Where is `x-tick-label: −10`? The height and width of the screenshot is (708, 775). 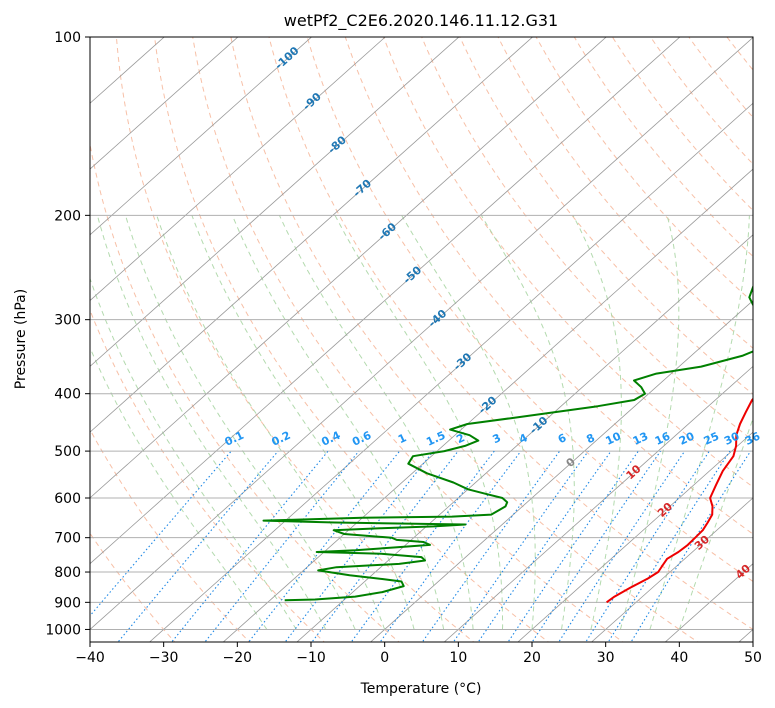
x-tick-label: −10 is located at coordinates (311, 658).